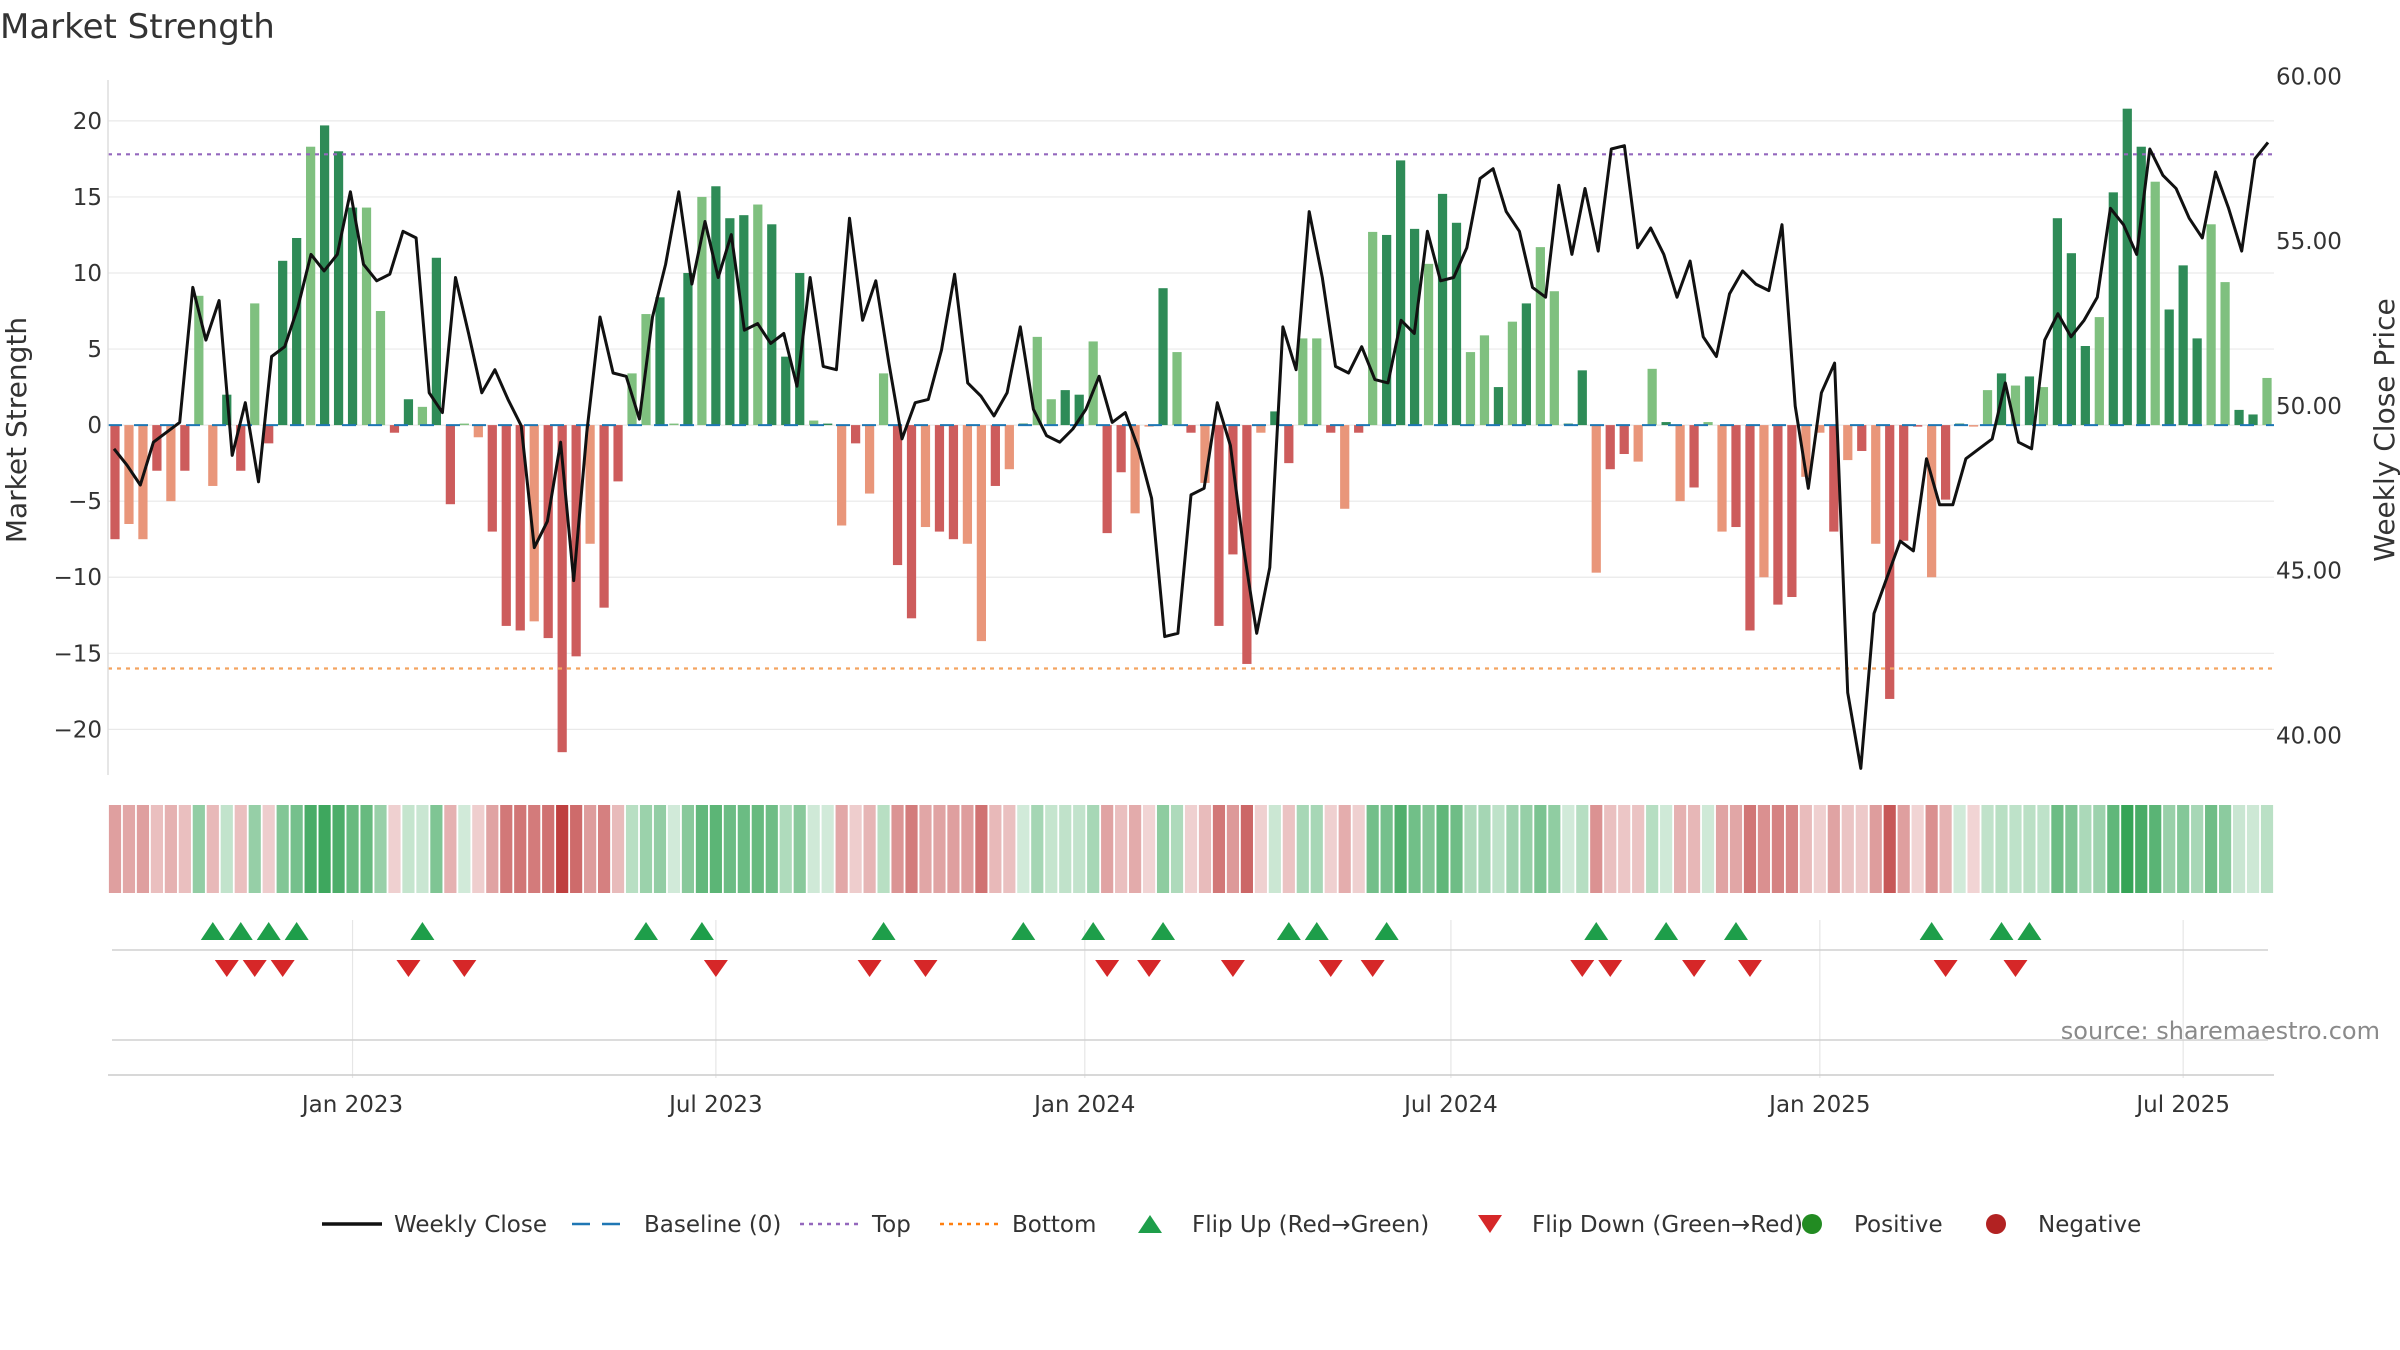  I want to click on flip-markers-panel, so click(1190, 949).